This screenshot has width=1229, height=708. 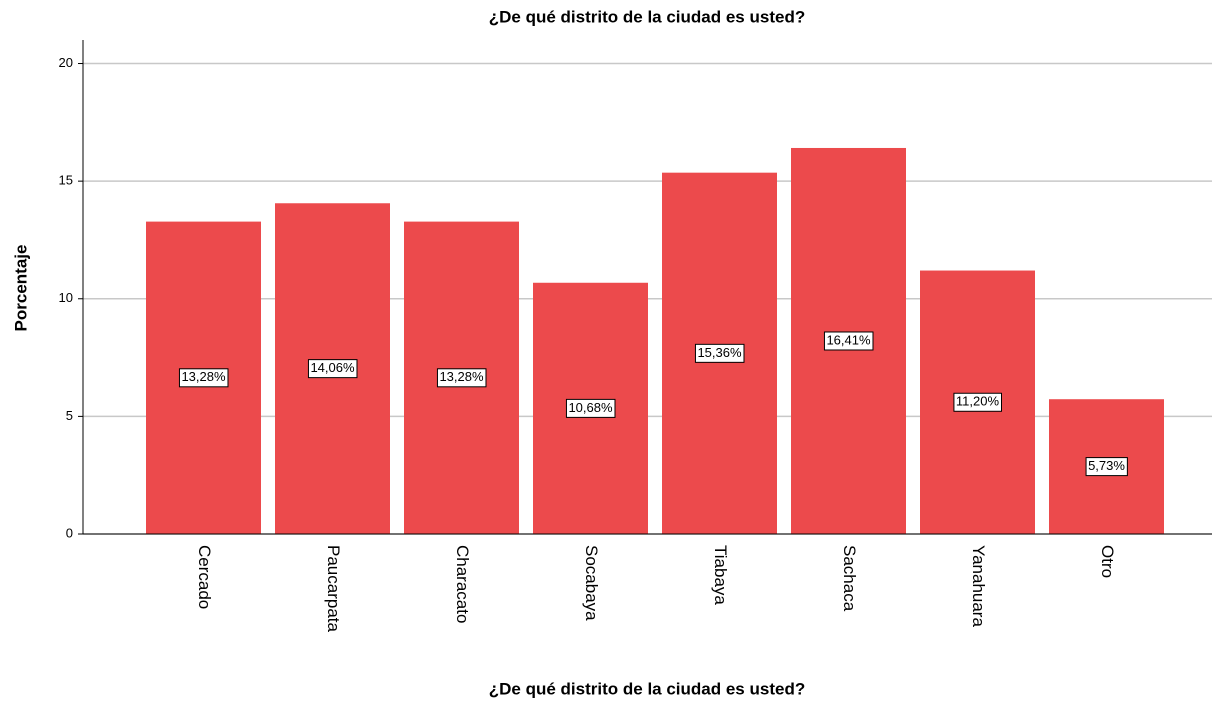 I want to click on x-tick-label: Sachaca, so click(x=849, y=578).